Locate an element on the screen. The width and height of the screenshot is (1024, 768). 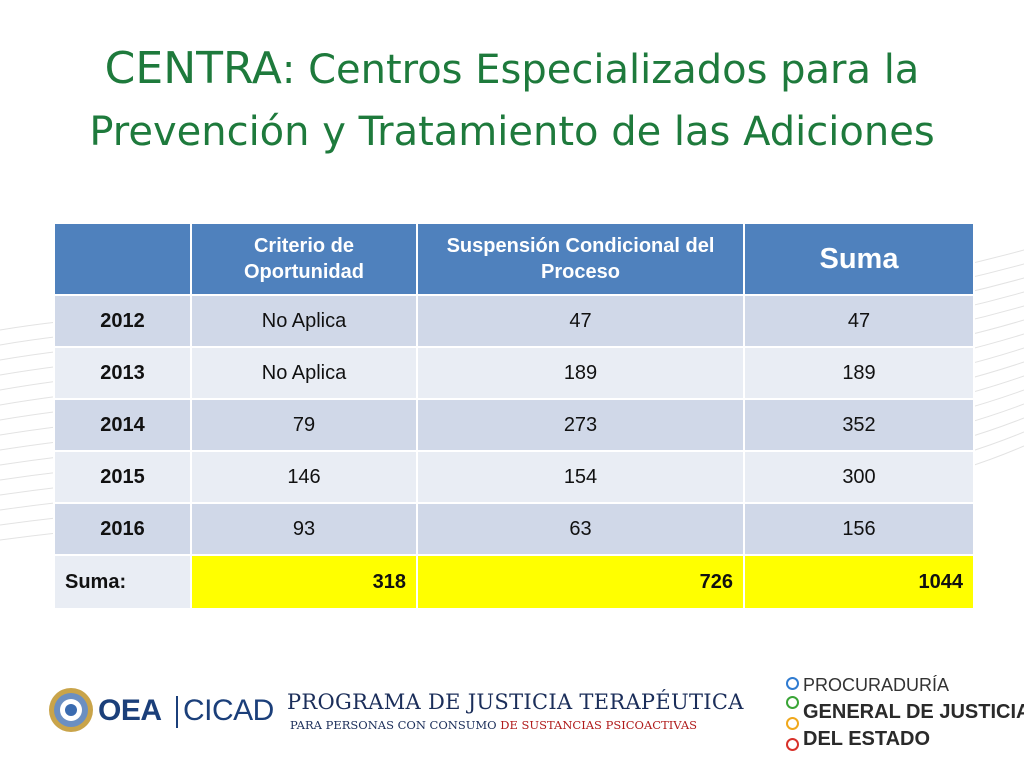
total-suma: 1044 is located at coordinates (859, 582).